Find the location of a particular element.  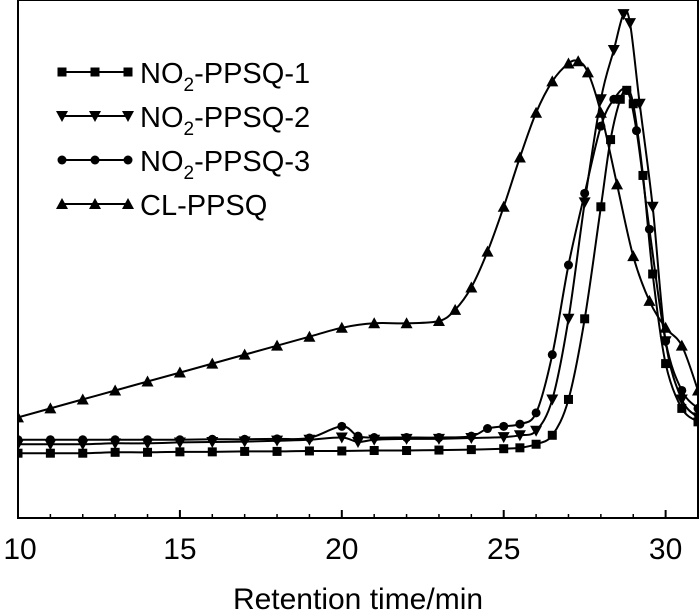

legend-label-main: CL-PPSQ is located at coordinates (203, 206).